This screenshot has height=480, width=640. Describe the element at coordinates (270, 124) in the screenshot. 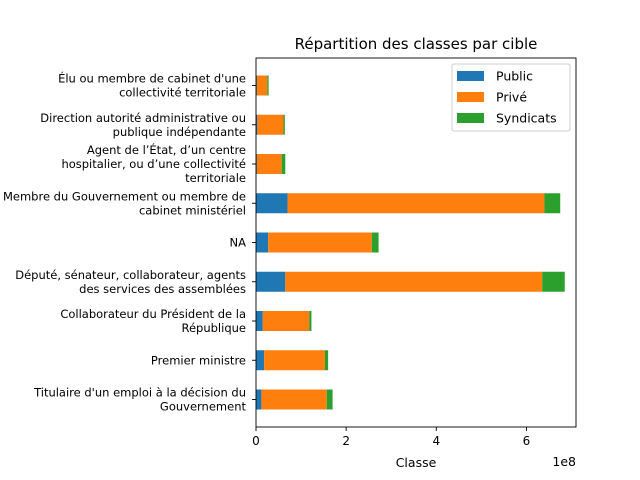

I see `bar-privé-7` at that location.